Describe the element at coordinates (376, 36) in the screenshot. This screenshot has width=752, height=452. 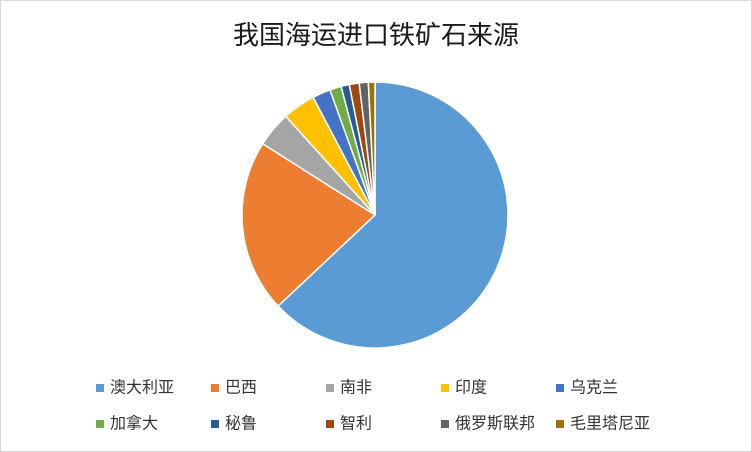
I see `chart-title: 我国海运进口铁矿石来源` at that location.